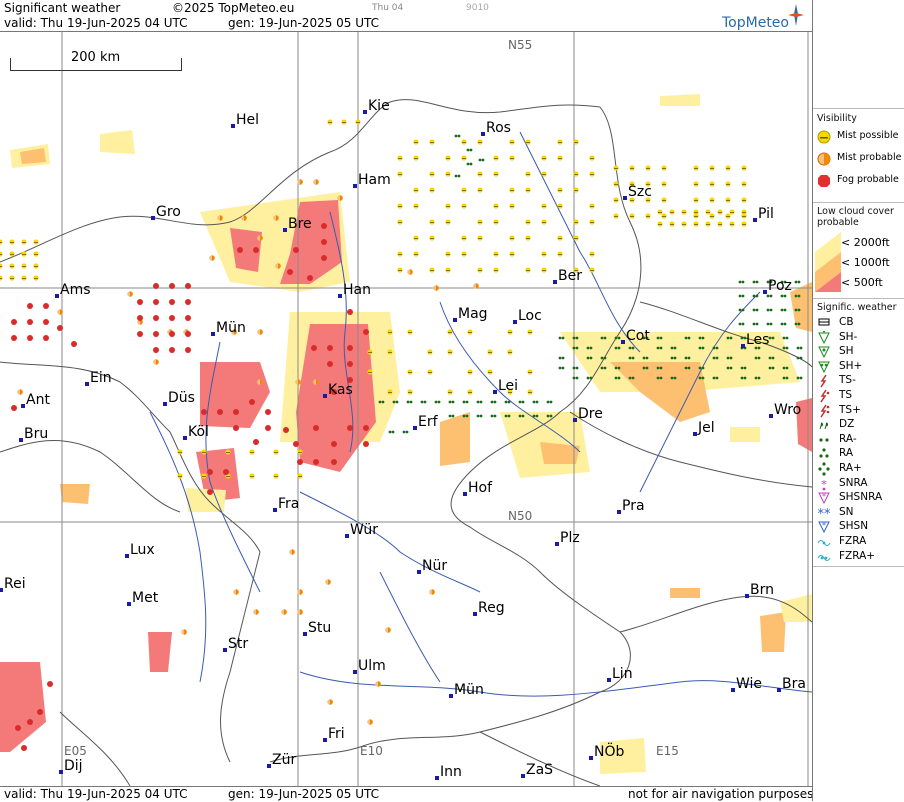  I want to click on city-label: ZaS, so click(540, 770).